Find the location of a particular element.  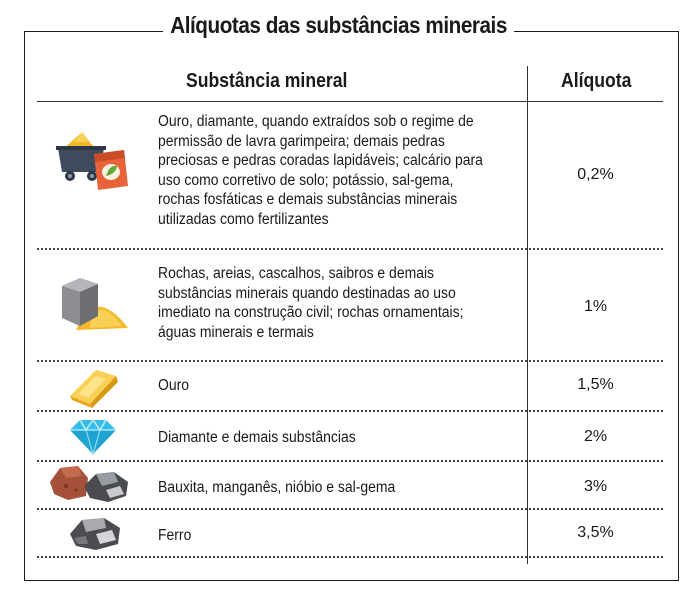

row-5-rate: 3% is located at coordinates (595, 486).